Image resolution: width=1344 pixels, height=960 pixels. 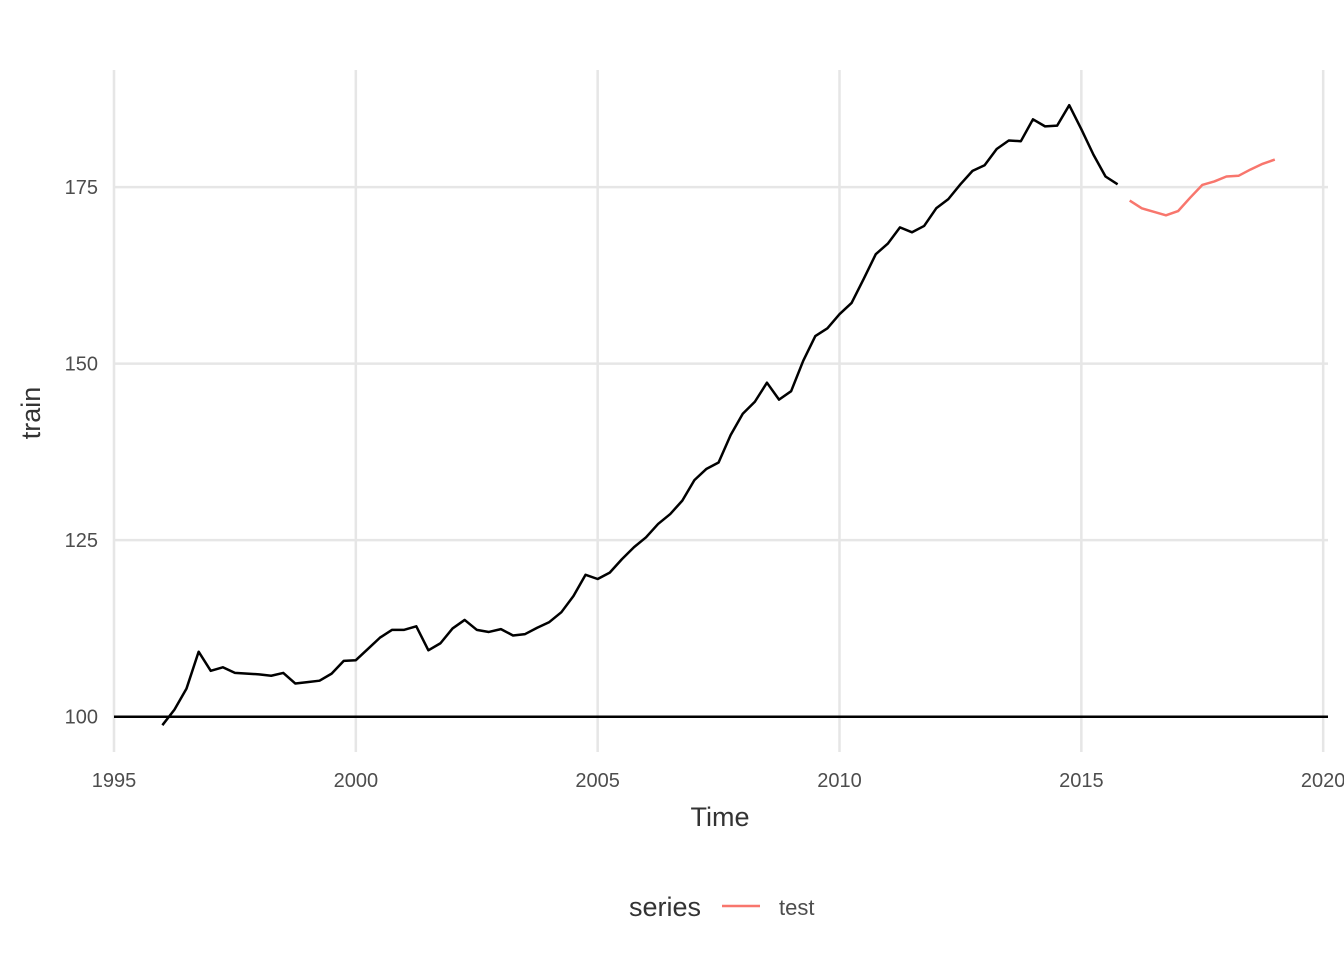 I want to click on x-tick-label-2005: 2005, so click(x=597, y=781).